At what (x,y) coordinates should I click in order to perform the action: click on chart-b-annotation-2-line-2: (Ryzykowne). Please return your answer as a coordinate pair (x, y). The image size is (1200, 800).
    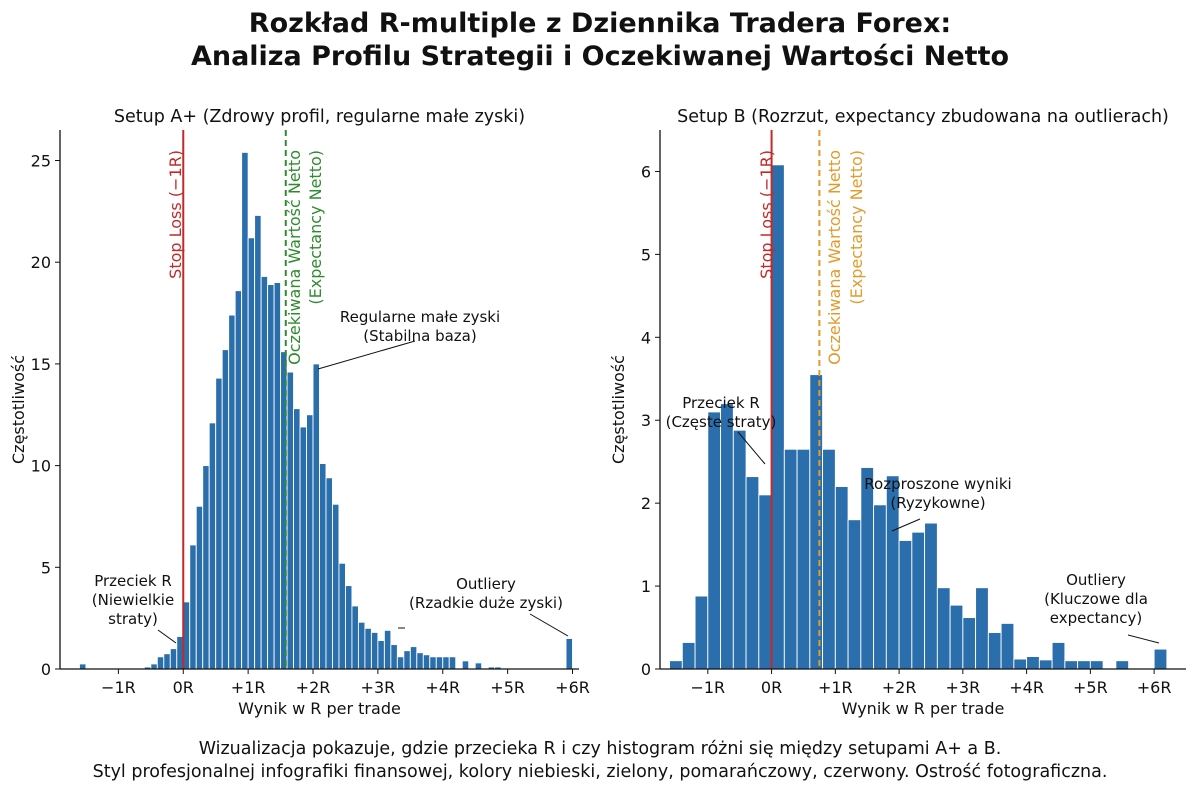
    Looking at the image, I should click on (937, 503).